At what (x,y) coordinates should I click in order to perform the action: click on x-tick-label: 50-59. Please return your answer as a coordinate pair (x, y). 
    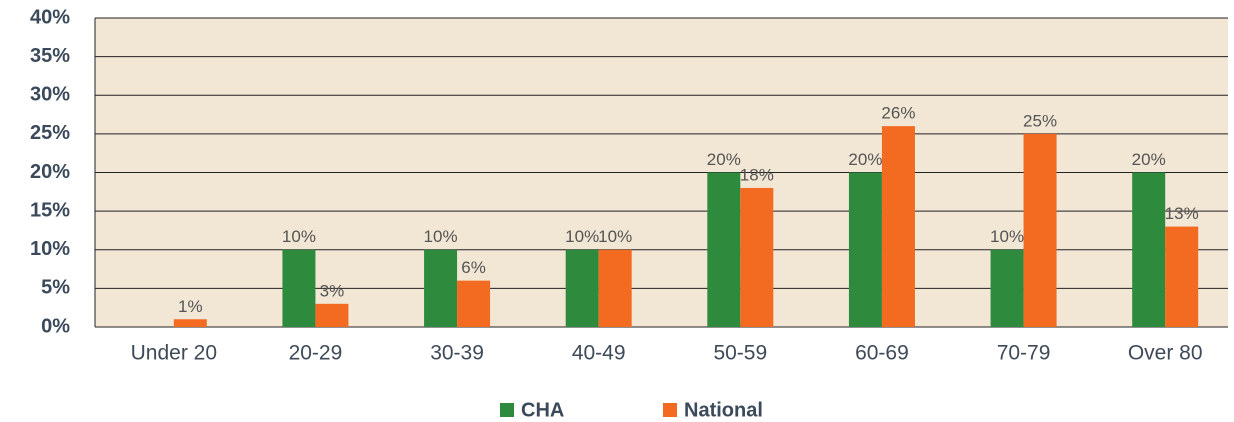
    Looking at the image, I should click on (740, 353).